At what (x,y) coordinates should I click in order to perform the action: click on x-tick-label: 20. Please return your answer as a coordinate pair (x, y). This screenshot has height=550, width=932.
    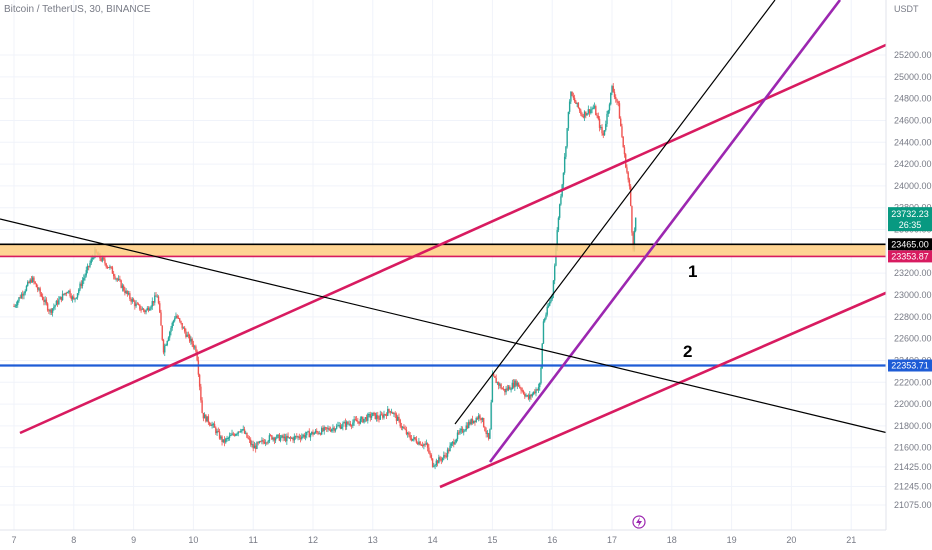
    Looking at the image, I should click on (791, 540).